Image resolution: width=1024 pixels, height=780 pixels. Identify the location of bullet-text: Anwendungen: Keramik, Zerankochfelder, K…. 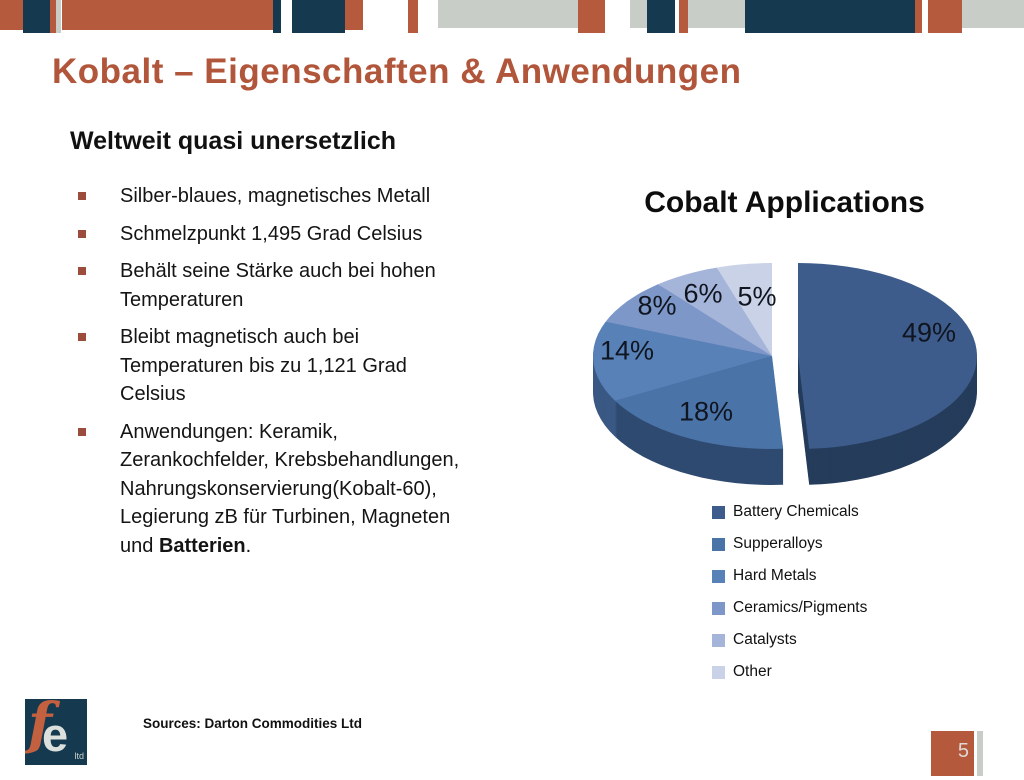
(290, 488).